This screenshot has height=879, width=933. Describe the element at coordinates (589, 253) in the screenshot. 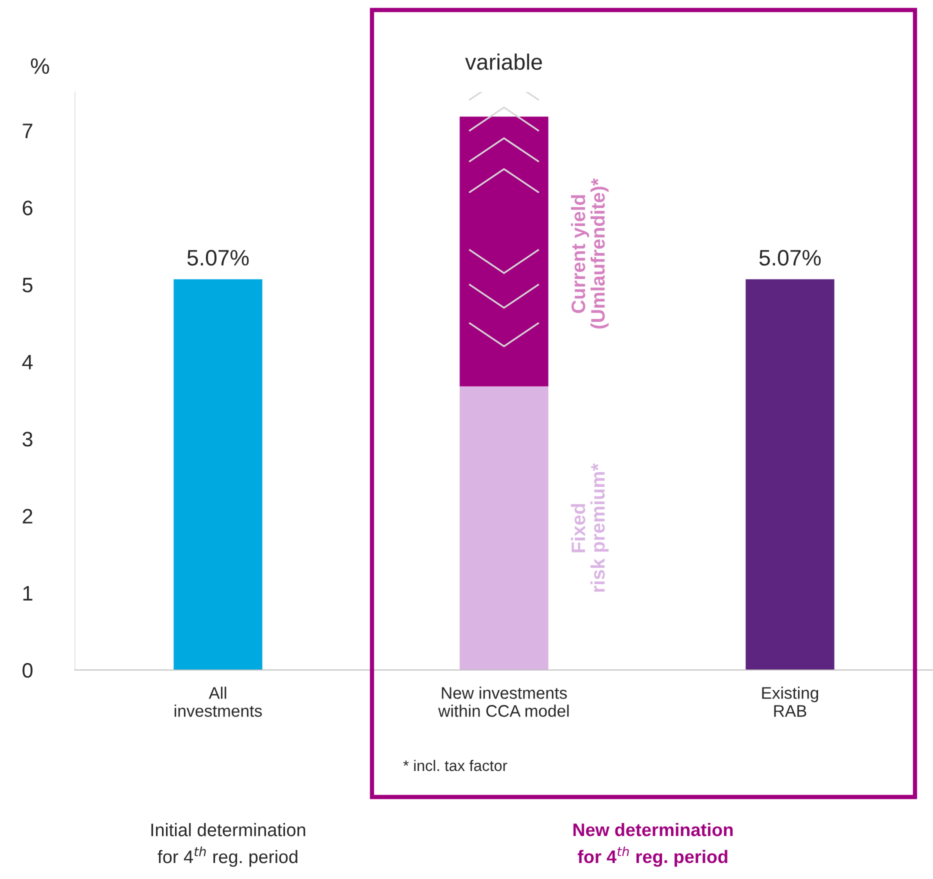

I see `annotation: Current yield (Umlaufrendite)*` at that location.